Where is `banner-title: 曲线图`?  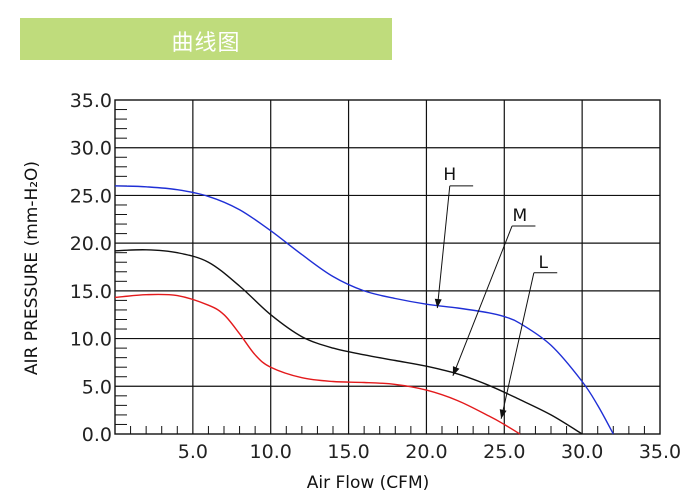
banner-title: 曲线图 is located at coordinates (206, 43).